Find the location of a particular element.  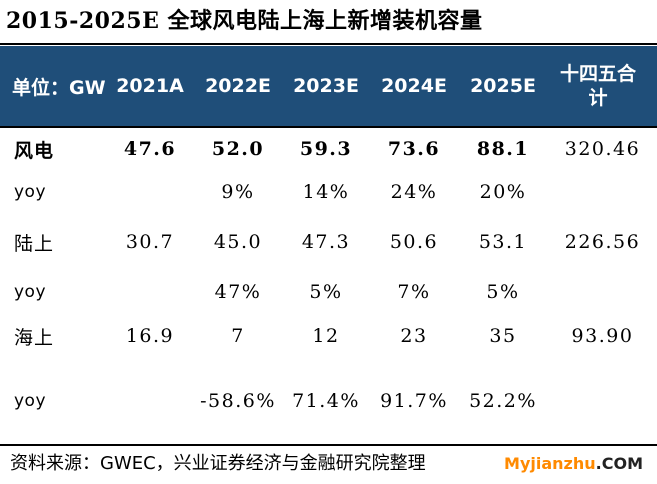

table-cell: 9% is located at coordinates (238, 192).